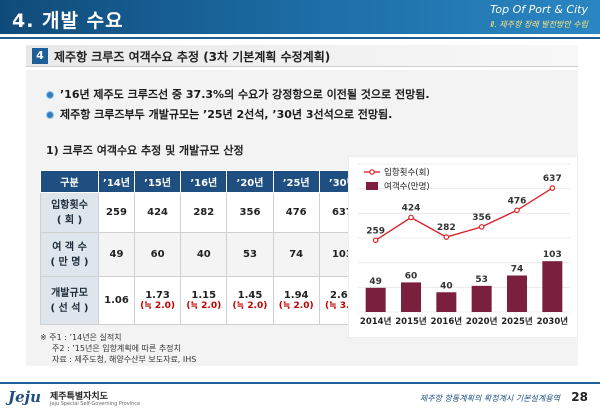 The height and width of the screenshot is (420, 600). Describe the element at coordinates (482, 321) in the screenshot. I see `x-tick-label: 2020년` at that location.